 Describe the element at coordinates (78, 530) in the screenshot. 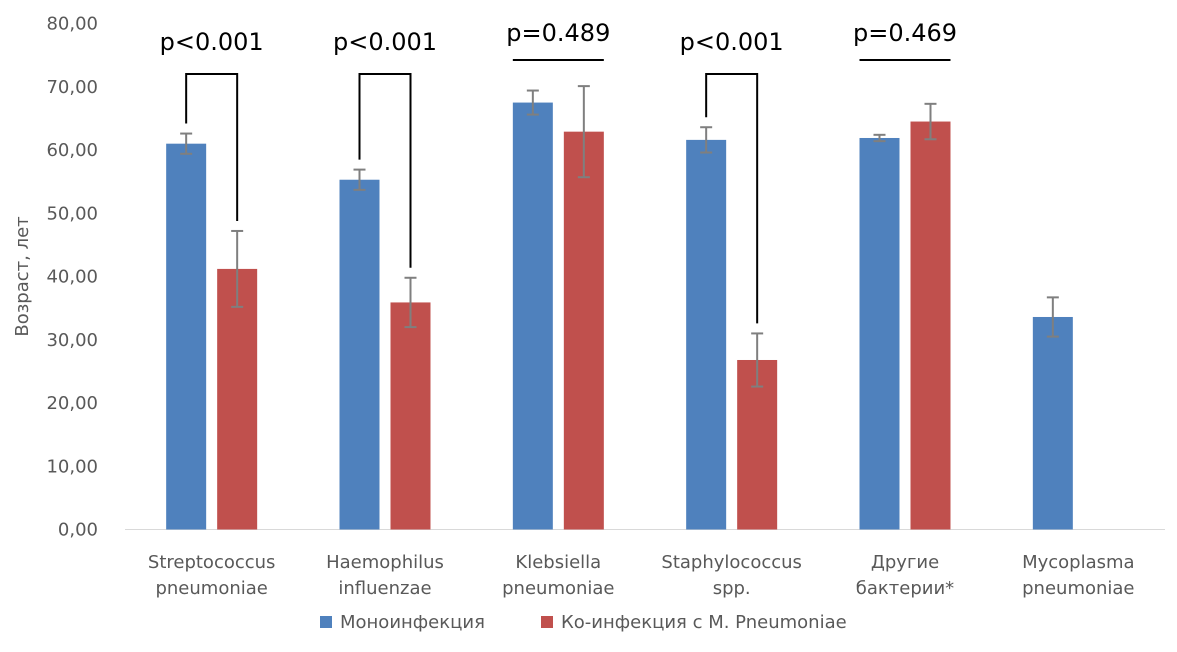

I see `y-tick-label: 0,00` at that location.